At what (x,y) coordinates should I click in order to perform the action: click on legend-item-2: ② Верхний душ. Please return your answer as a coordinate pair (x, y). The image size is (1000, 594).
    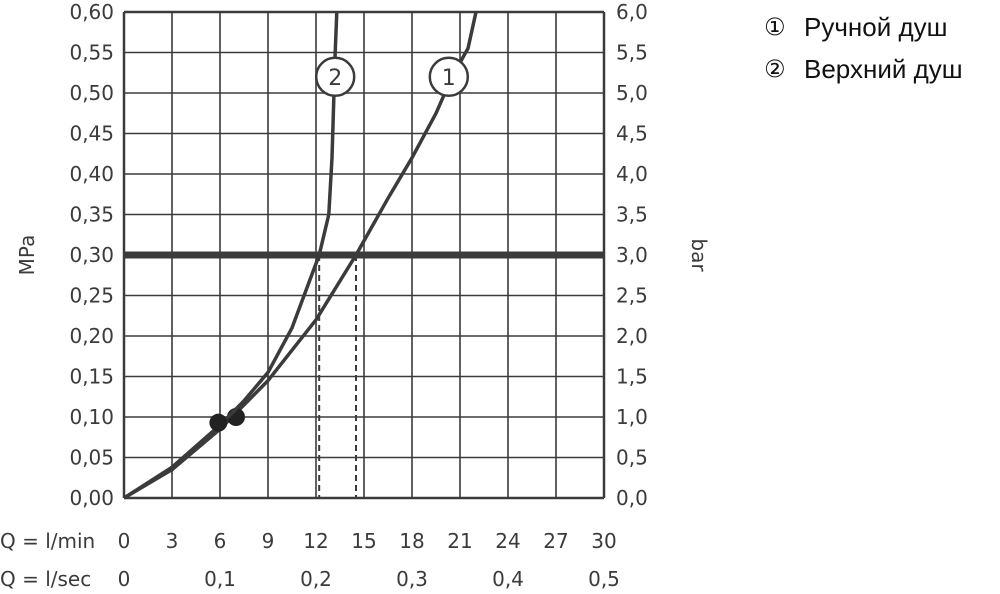
    Looking at the image, I should click on (863, 69).